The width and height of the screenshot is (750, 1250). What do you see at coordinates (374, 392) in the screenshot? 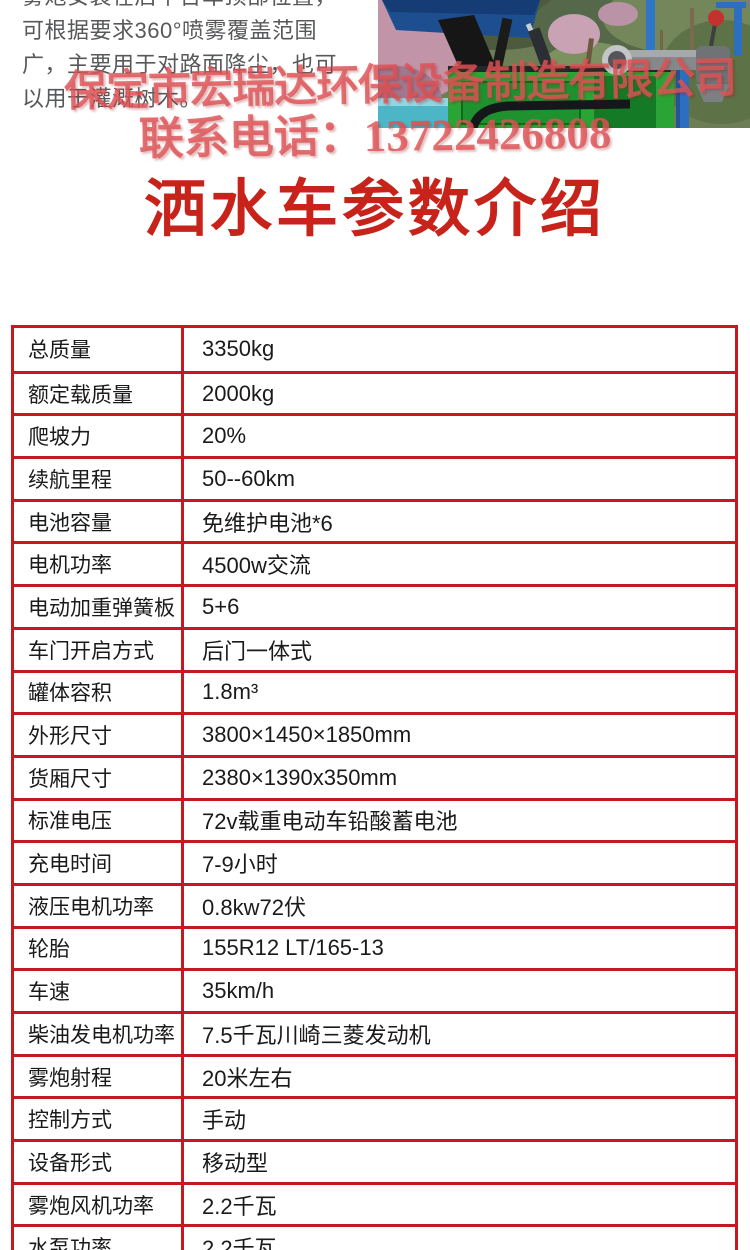
I see `table-row: 额定载质量 2000kg` at bounding box center [374, 392].